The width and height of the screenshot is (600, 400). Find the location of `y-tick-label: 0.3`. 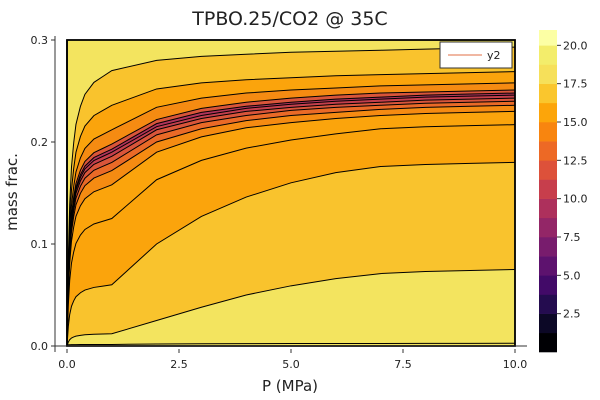

y-tick-label: 0.3 is located at coordinates (40, 40).